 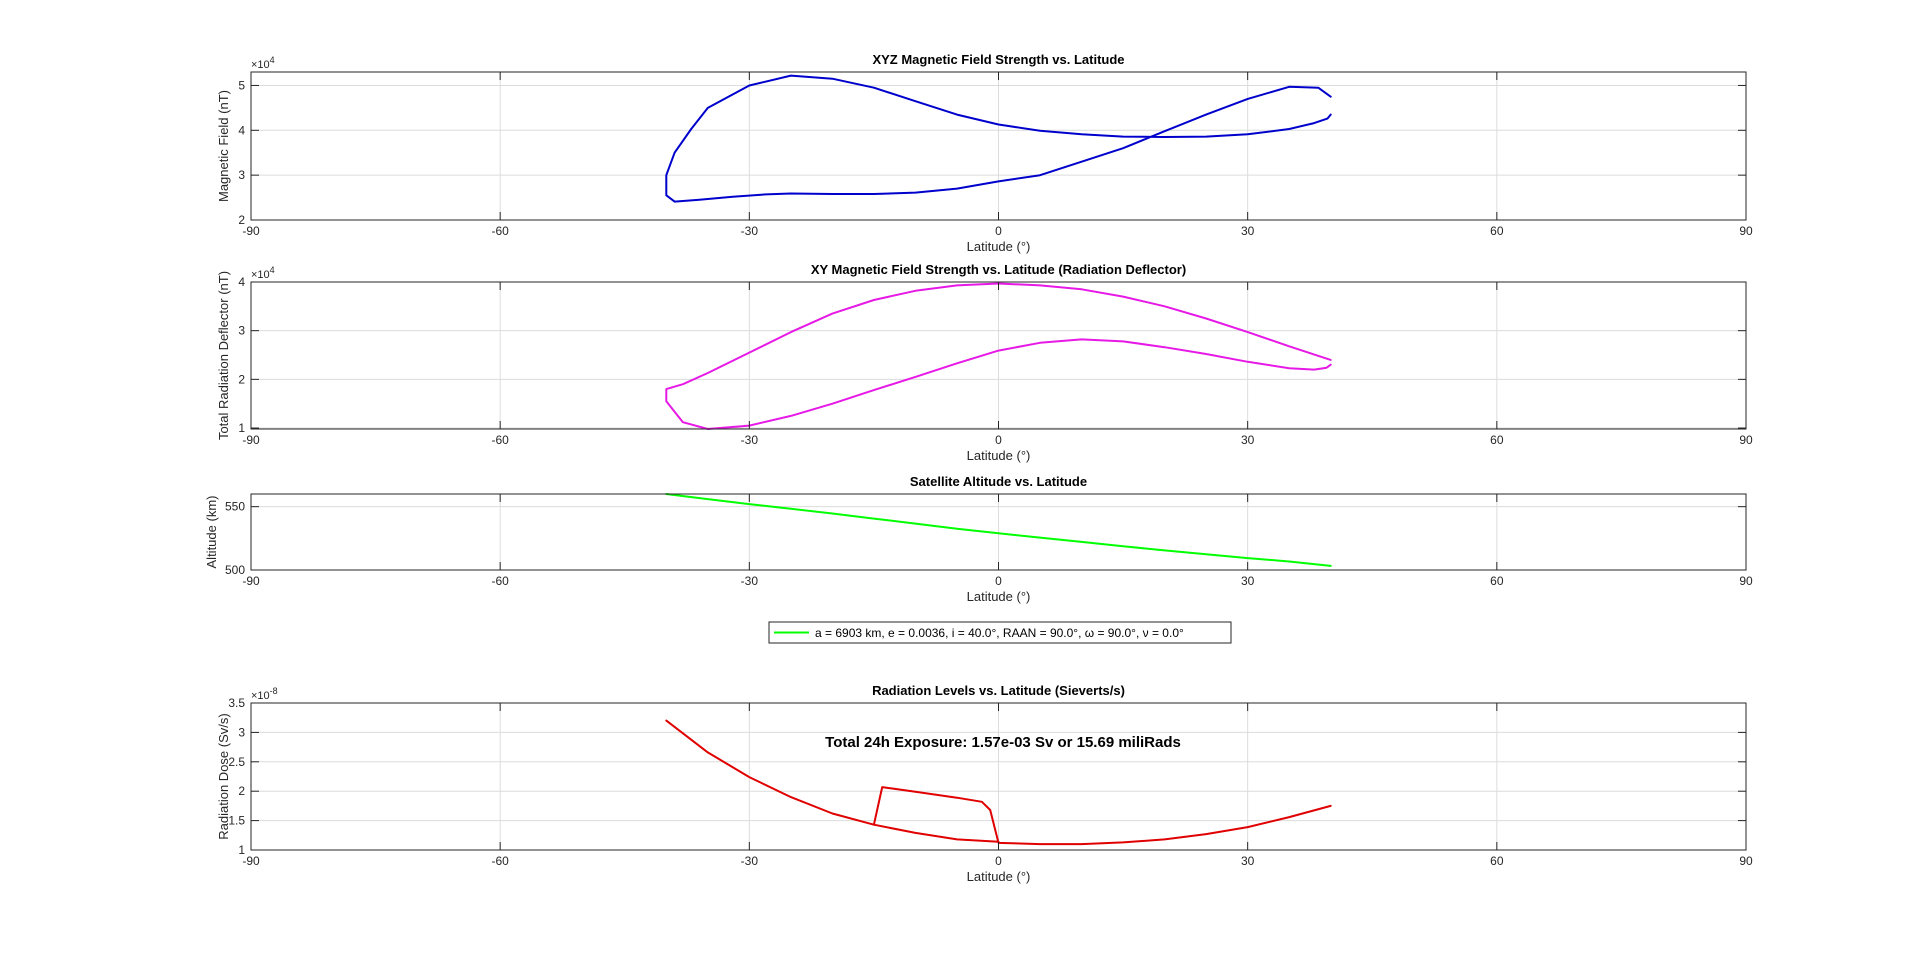 I want to click on y-axis-label: Total Radiation Deflector (nT), so click(x=223, y=355).